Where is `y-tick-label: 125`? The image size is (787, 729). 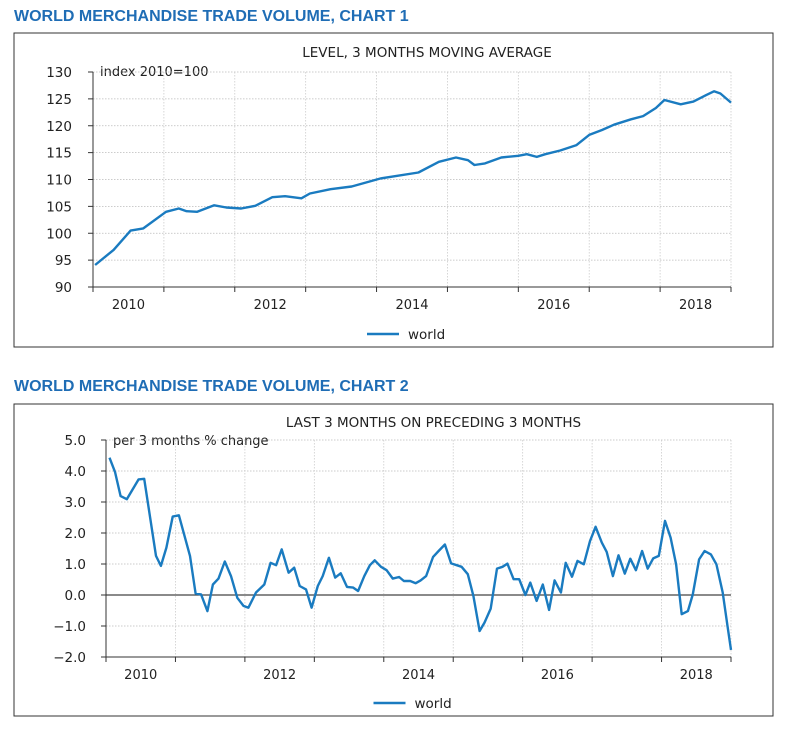 y-tick-label: 125 is located at coordinates (59, 100).